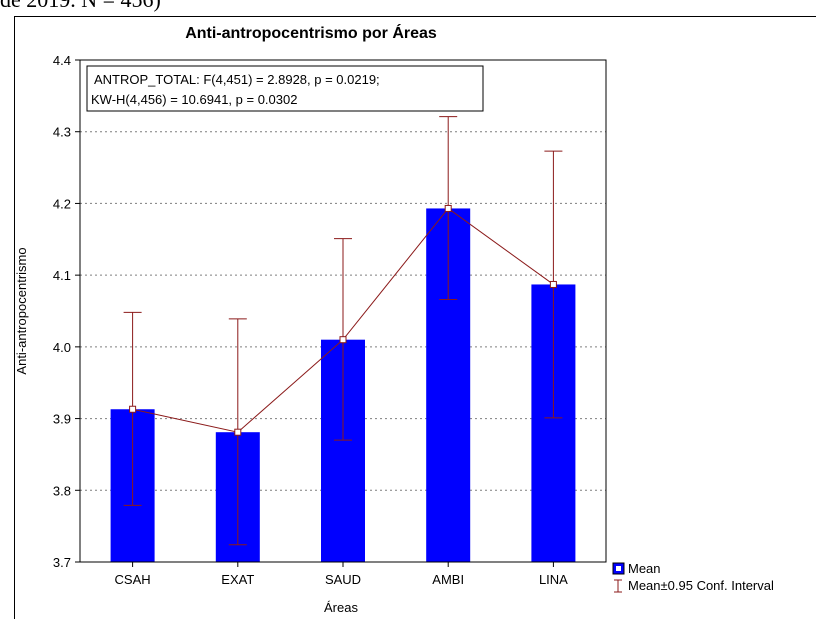 This screenshot has height=619, width=816. What do you see at coordinates (133, 409) in the screenshot?
I see `mean-marker-csah` at bounding box center [133, 409].